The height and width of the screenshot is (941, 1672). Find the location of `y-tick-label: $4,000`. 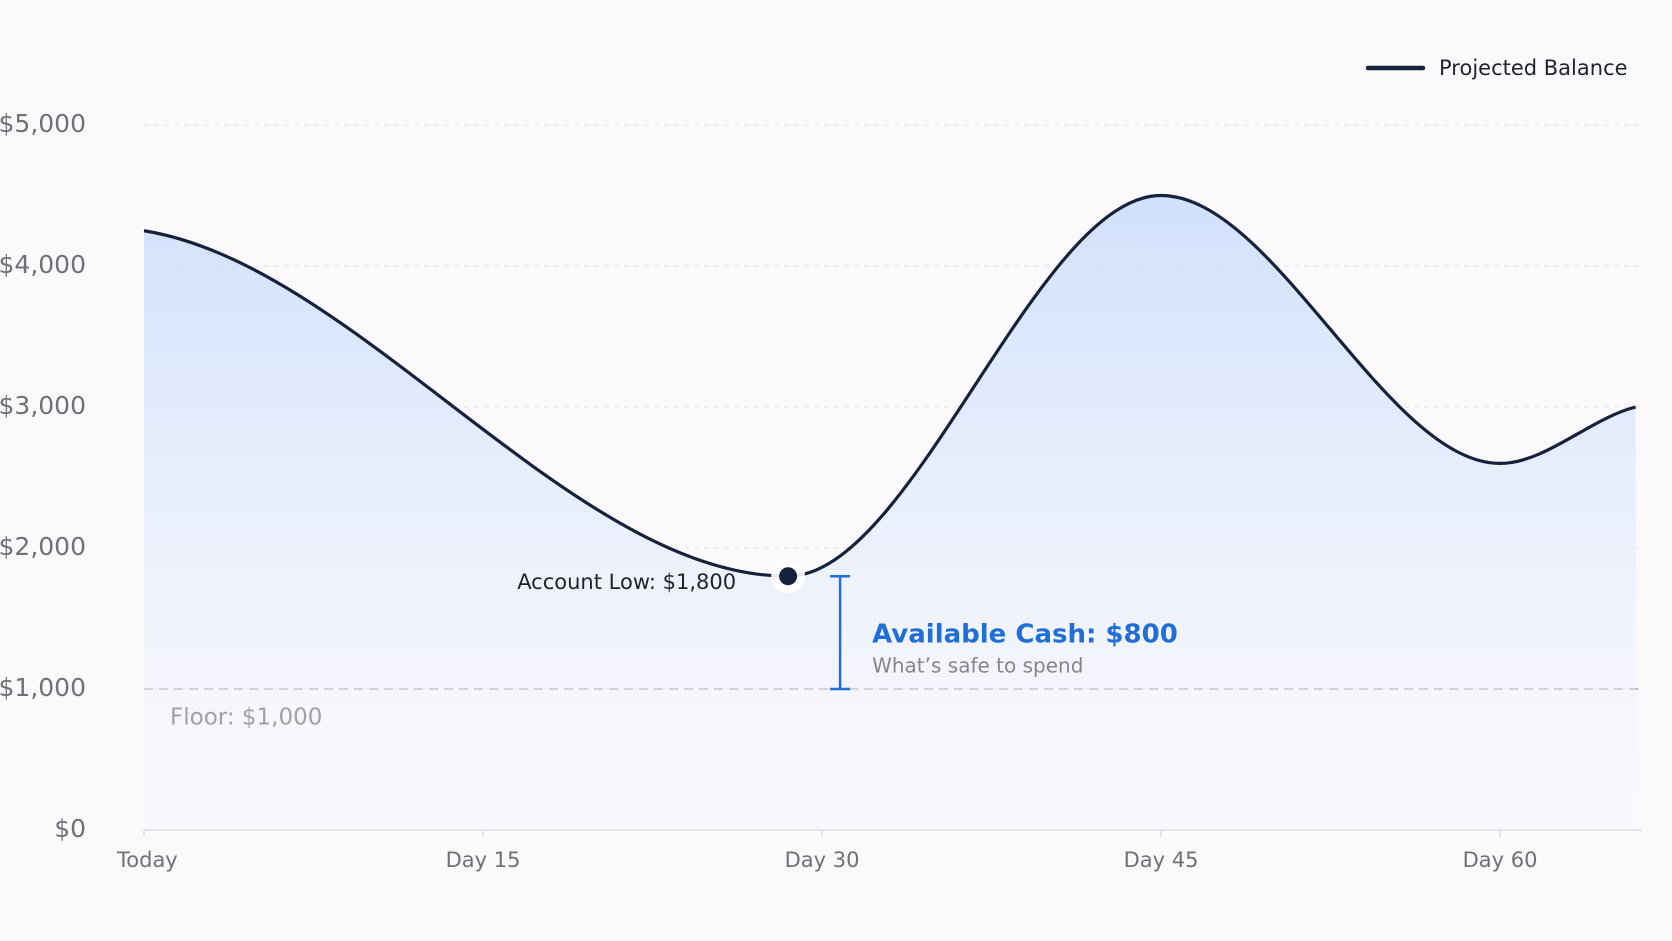

y-tick-label: $4,000 is located at coordinates (43, 264).